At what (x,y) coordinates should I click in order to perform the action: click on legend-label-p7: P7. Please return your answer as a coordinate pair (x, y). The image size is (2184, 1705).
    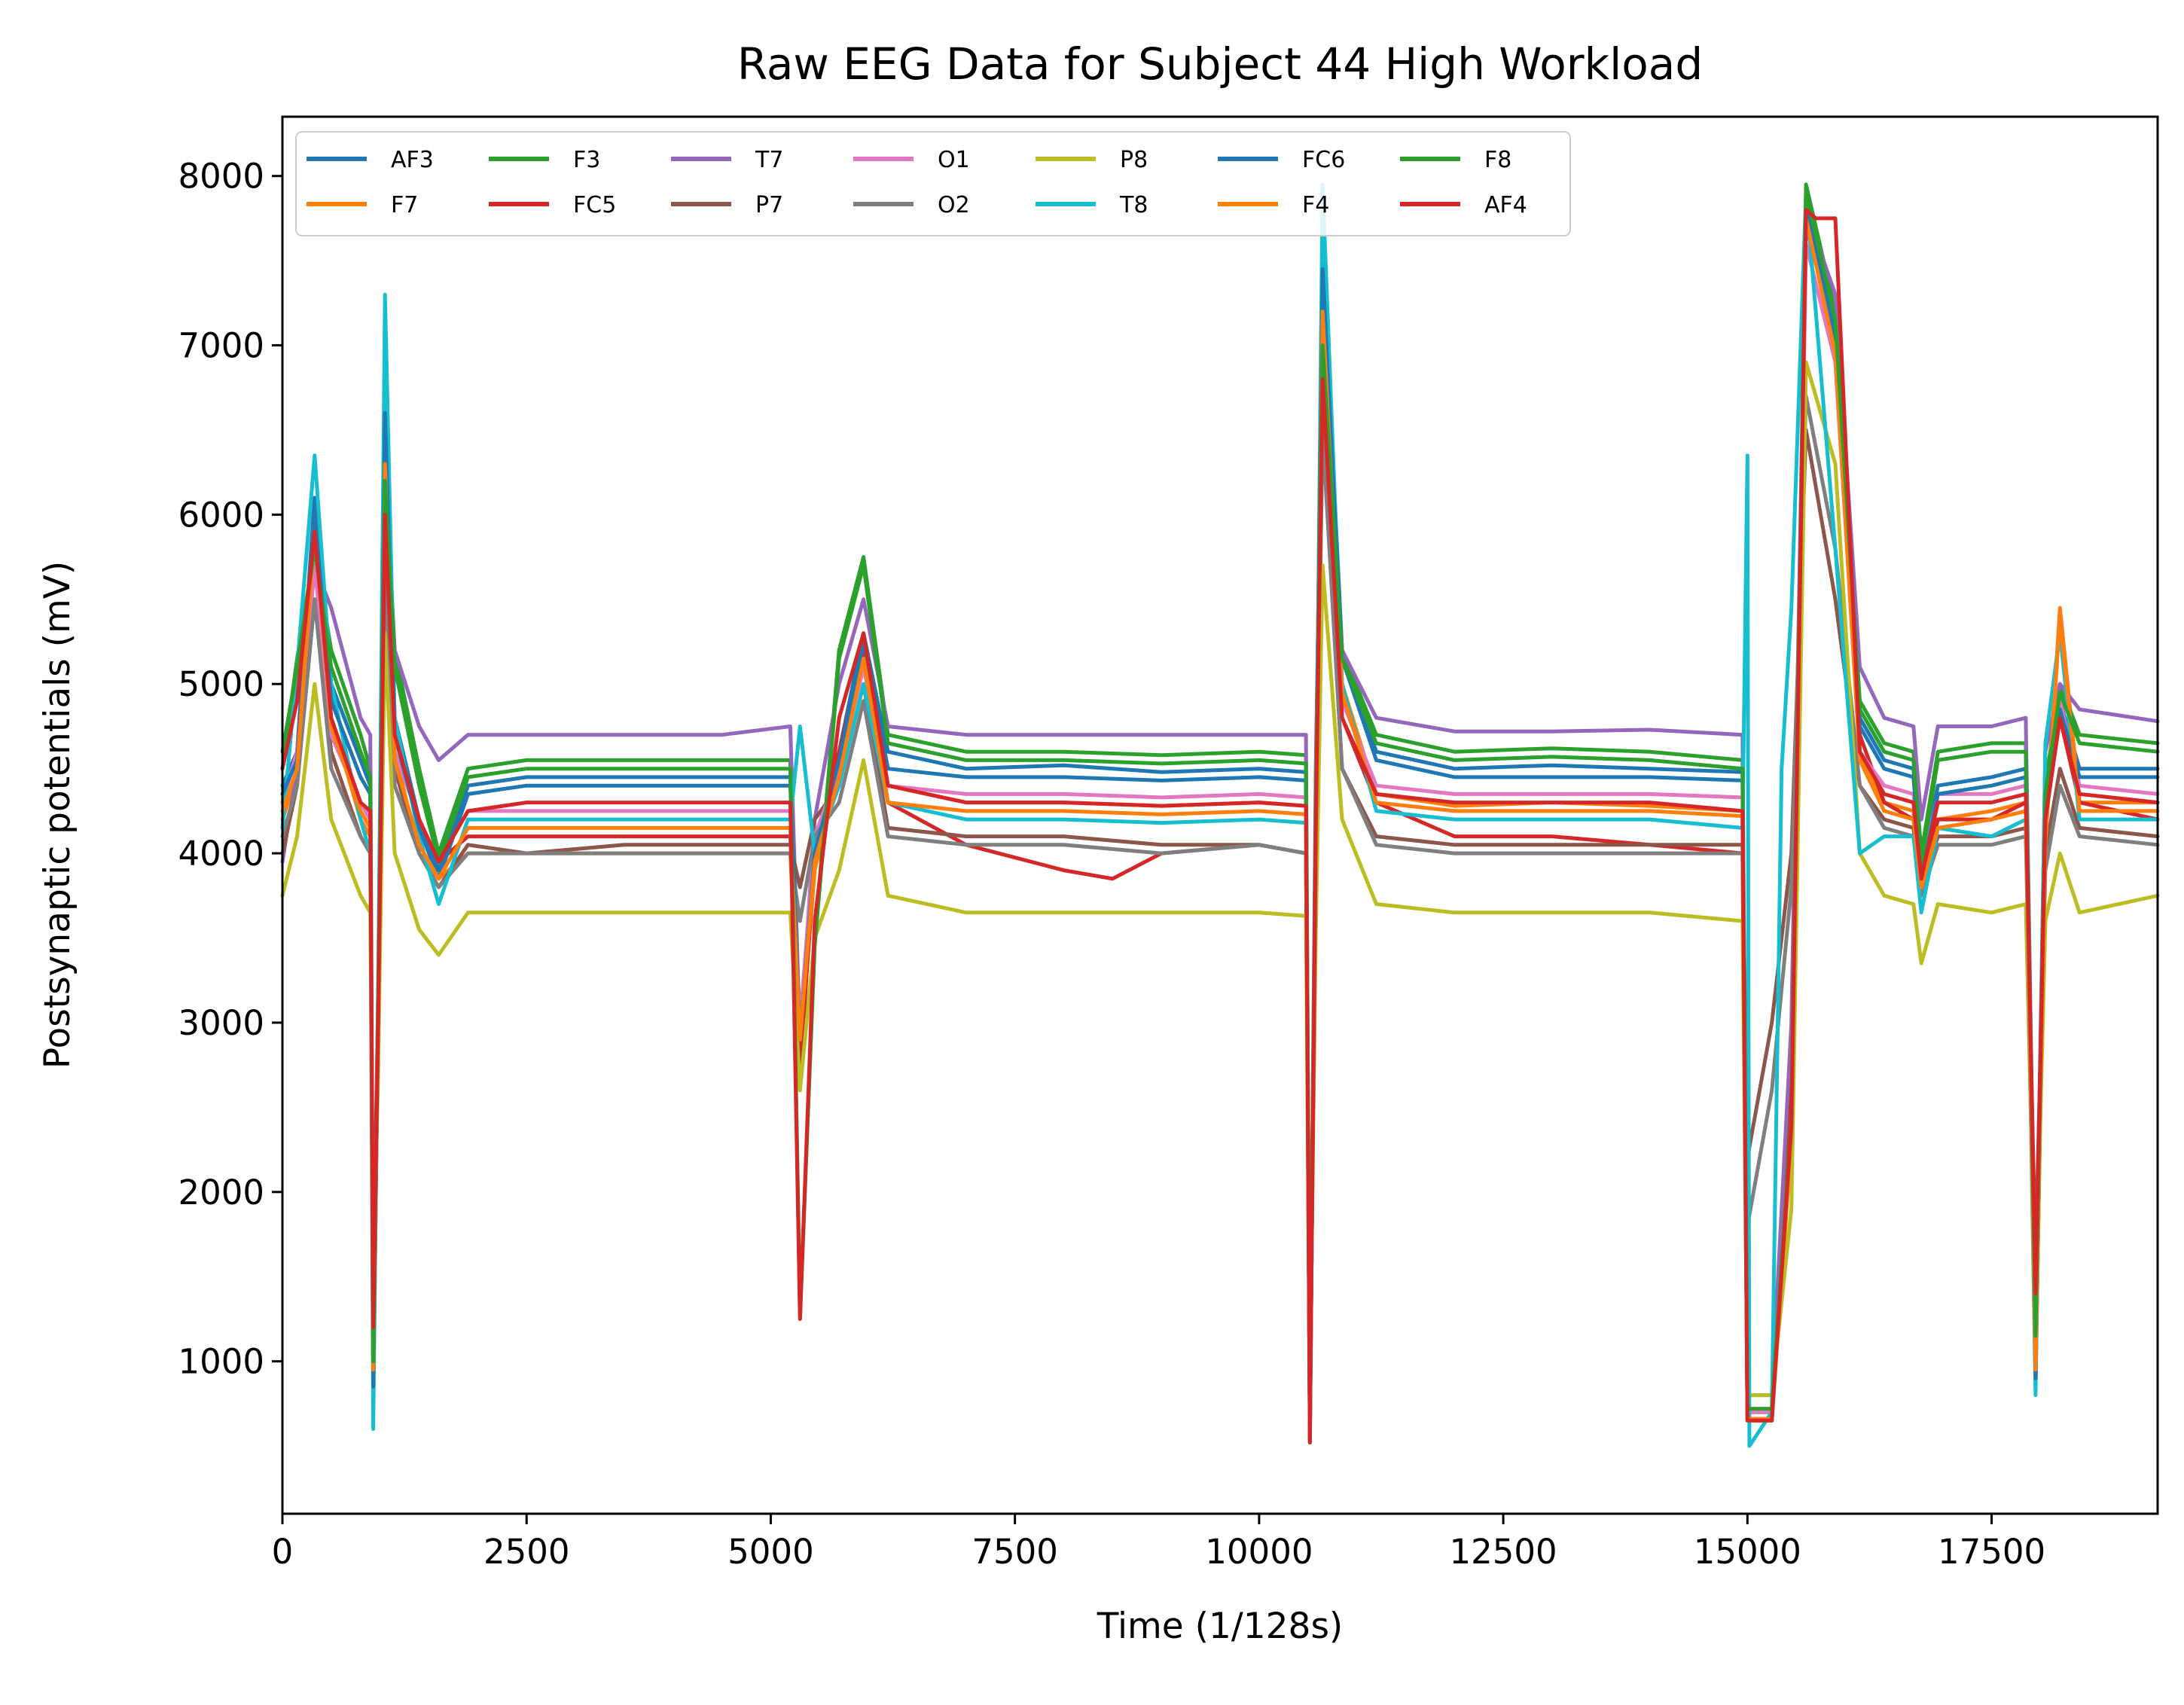
    Looking at the image, I should click on (769, 205).